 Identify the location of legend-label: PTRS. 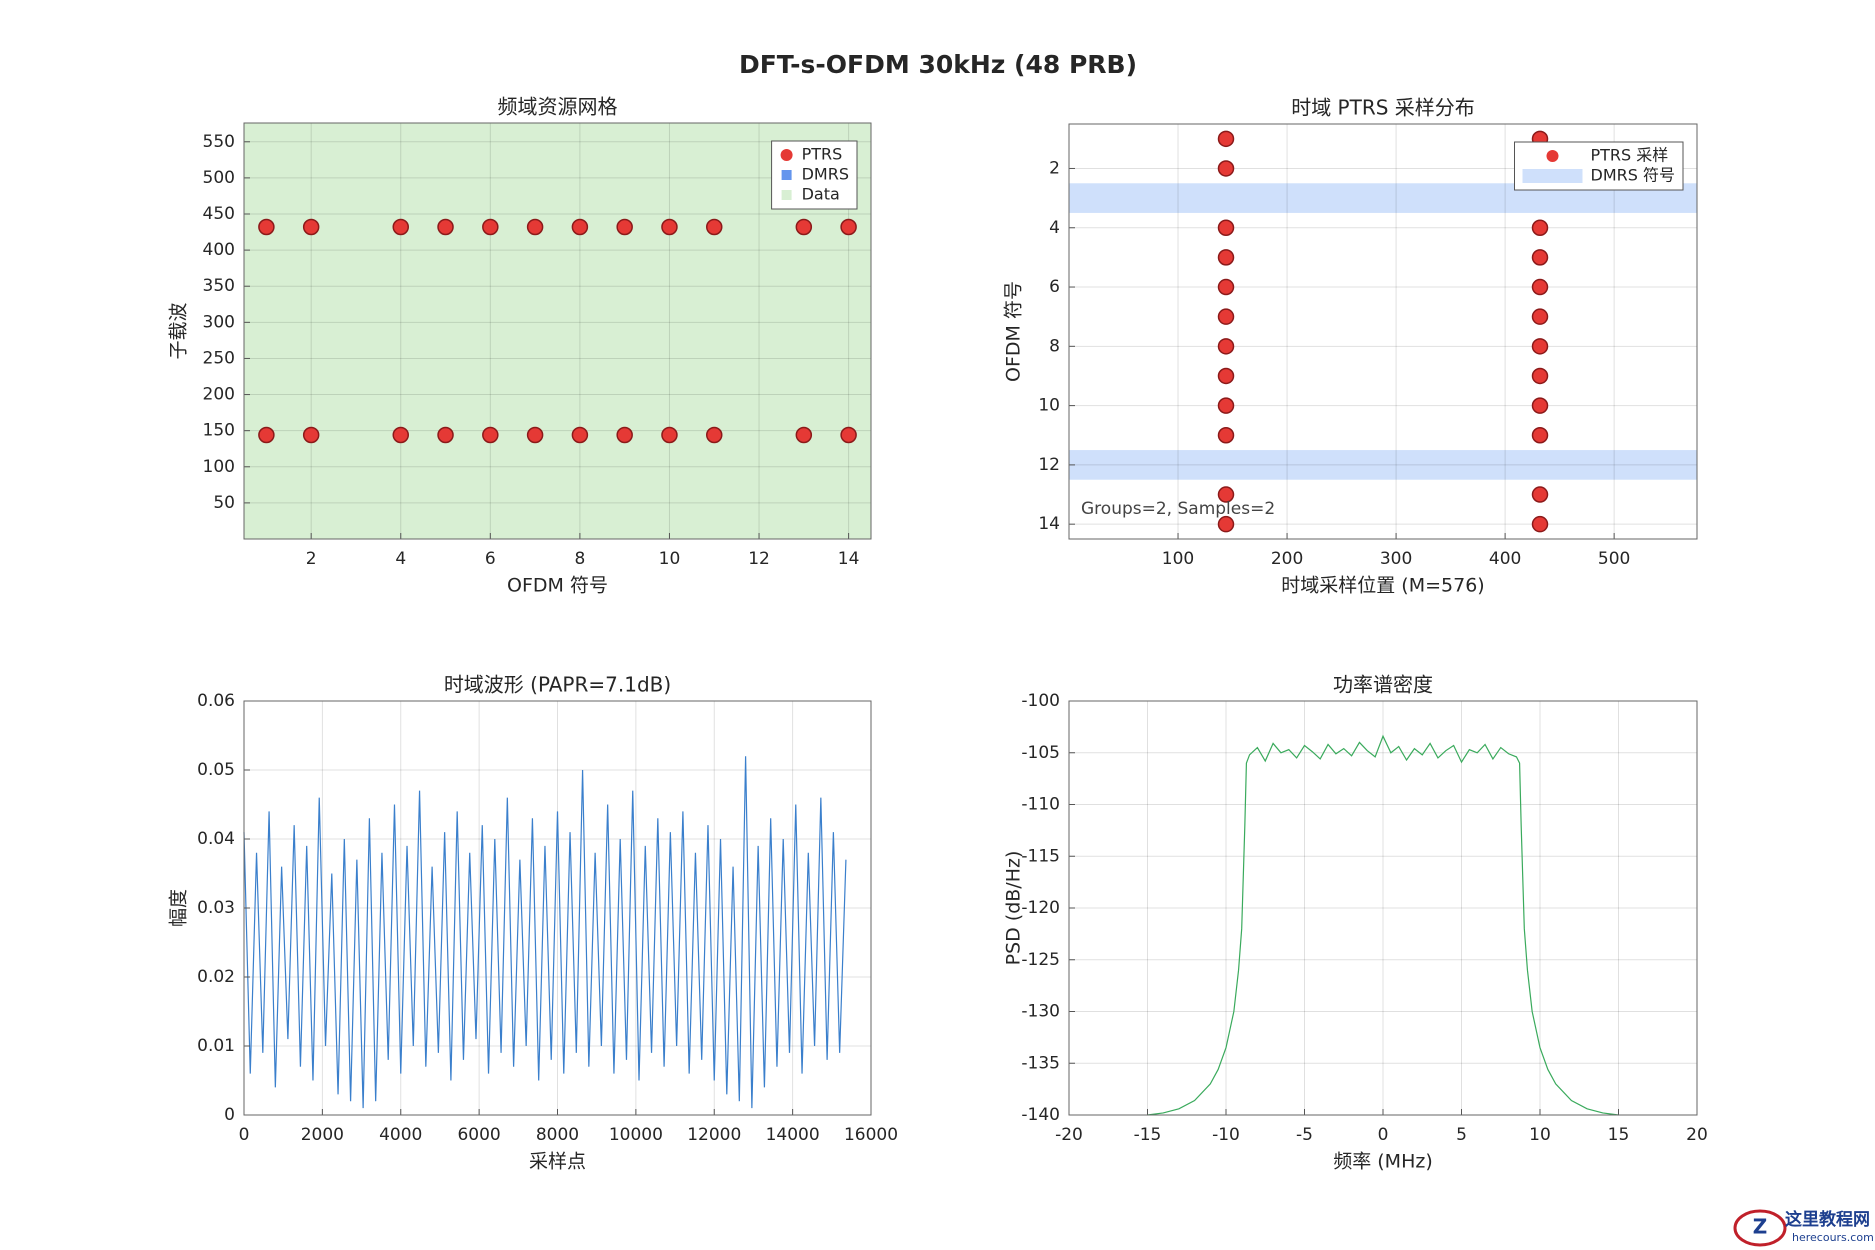
(822, 154).